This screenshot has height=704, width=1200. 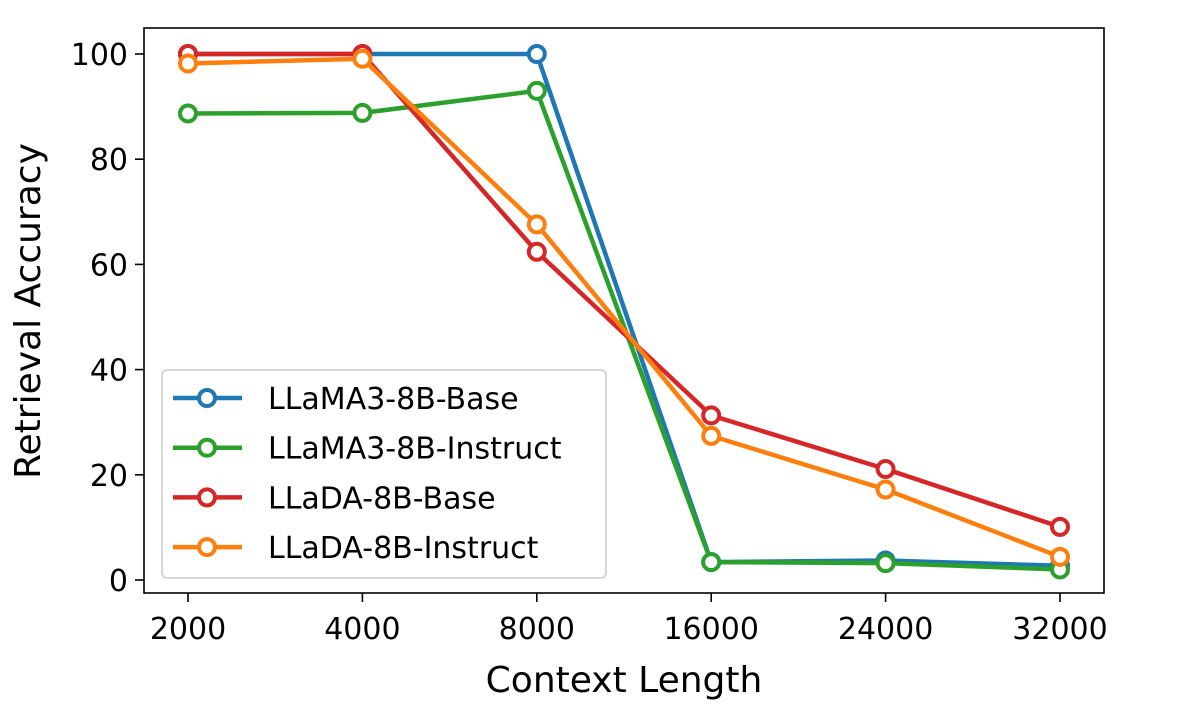 What do you see at coordinates (109, 160) in the screenshot?
I see `y-tick-label: 80` at bounding box center [109, 160].